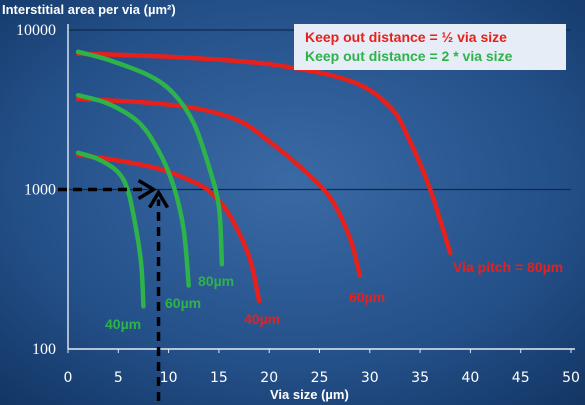  I want to click on legend-entry-red: Keep out distance = ½ via size, so click(406, 37).